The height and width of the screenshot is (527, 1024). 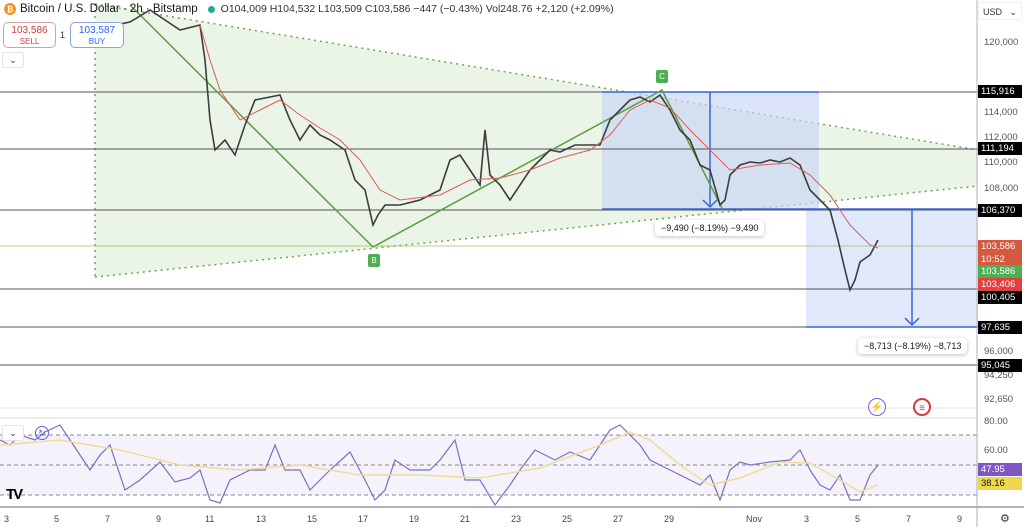 I want to click on collapse-legend-button: ⌄, so click(x=13, y=60).